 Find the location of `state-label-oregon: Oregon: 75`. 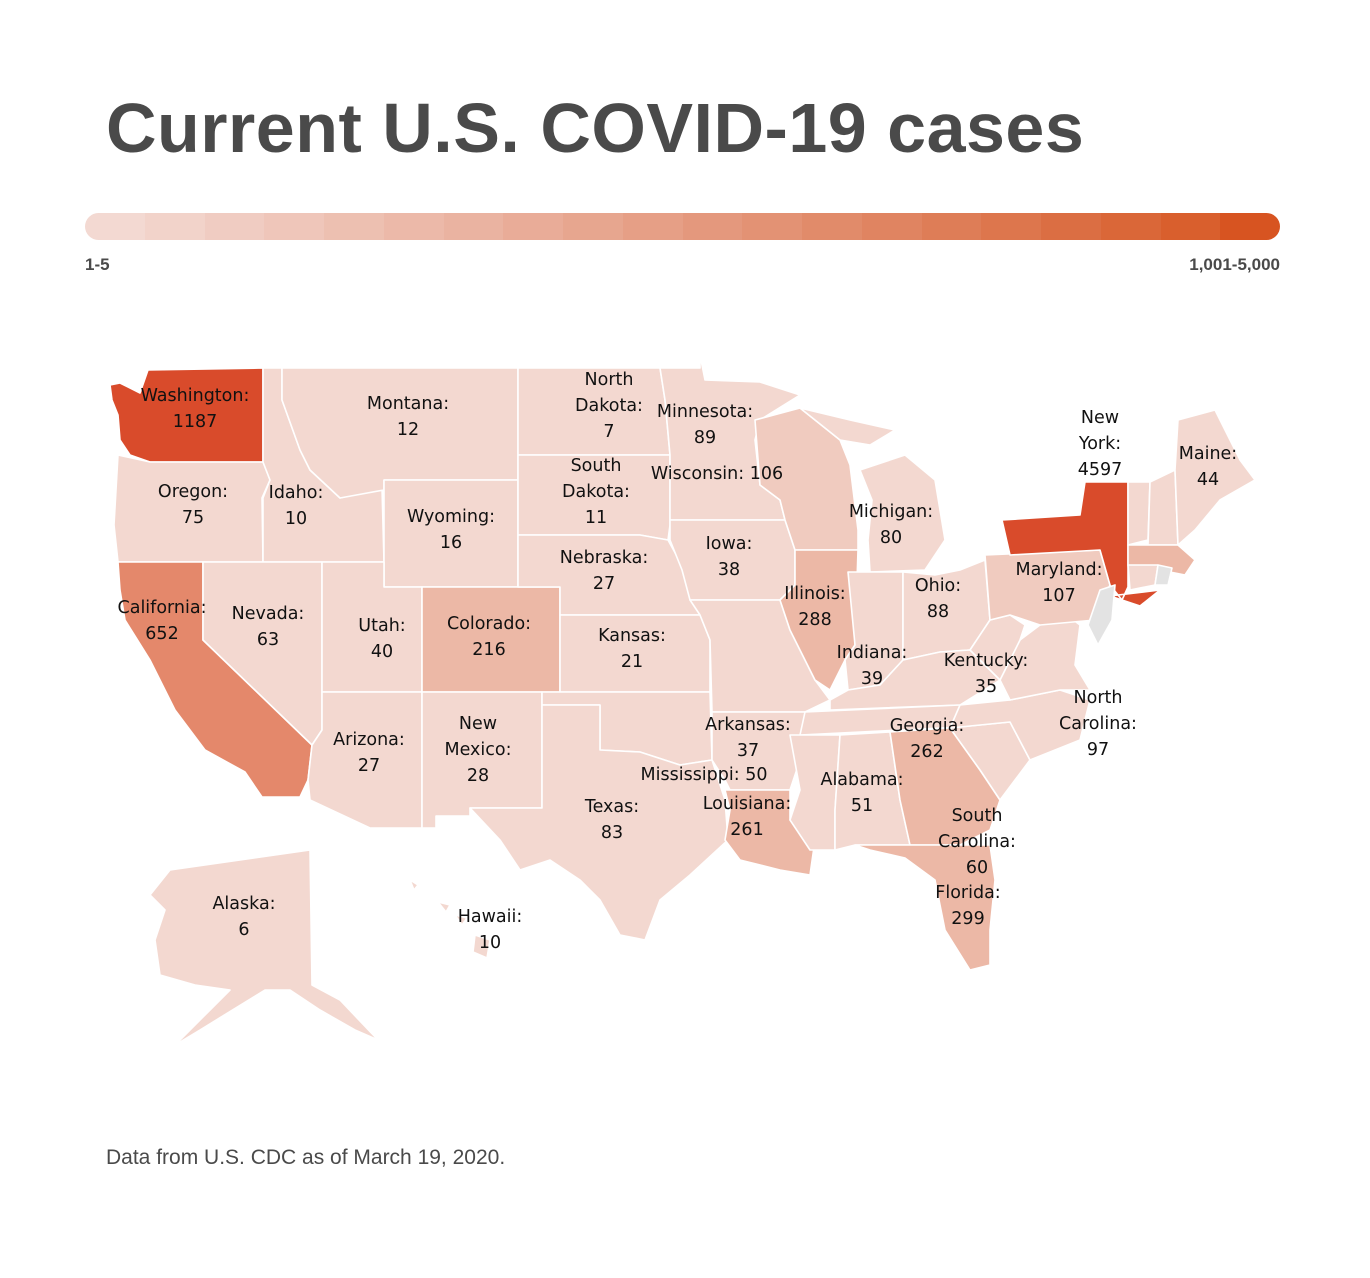

state-label-oregon: Oregon: 75 is located at coordinates (193, 505).